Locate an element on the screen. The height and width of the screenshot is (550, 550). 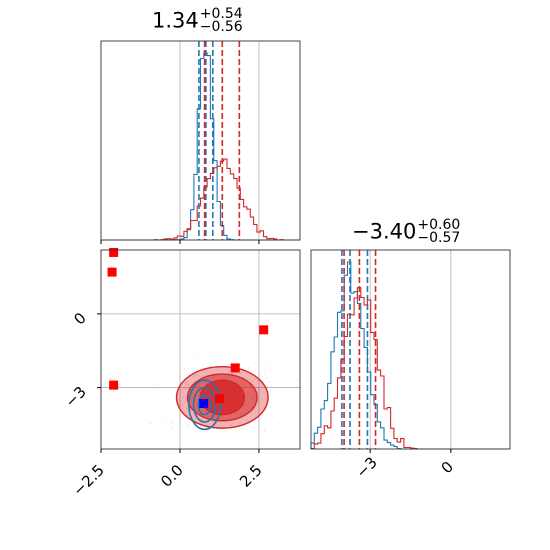
param1-title: 1.34 +0.54 −0.56 is located at coordinates (197, 21).